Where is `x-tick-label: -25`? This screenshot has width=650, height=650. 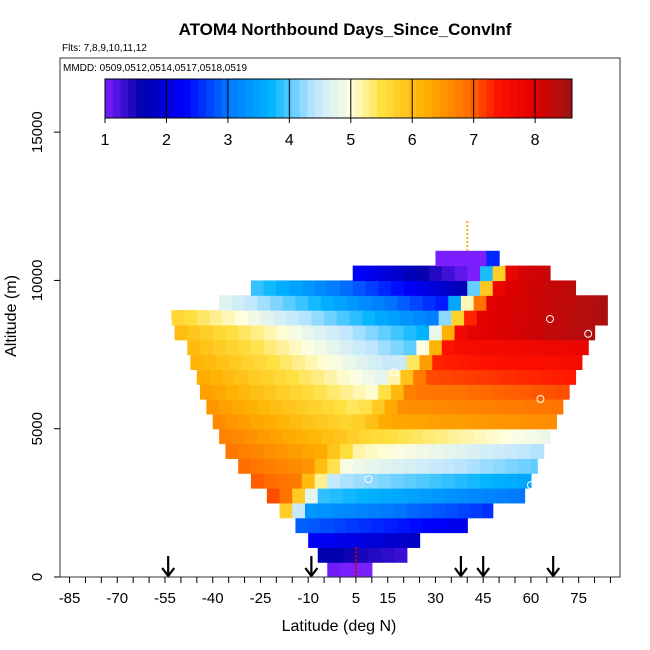 x-tick-label: -25 is located at coordinates (261, 598).